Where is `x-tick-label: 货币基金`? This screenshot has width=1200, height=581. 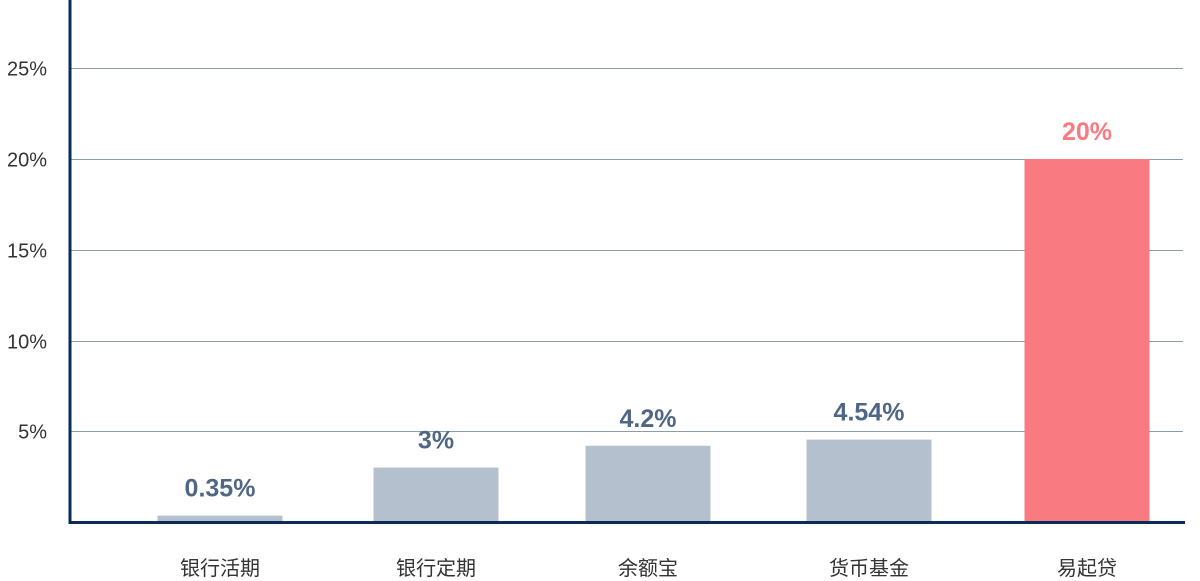
x-tick-label: 货币基金 is located at coordinates (869, 568).